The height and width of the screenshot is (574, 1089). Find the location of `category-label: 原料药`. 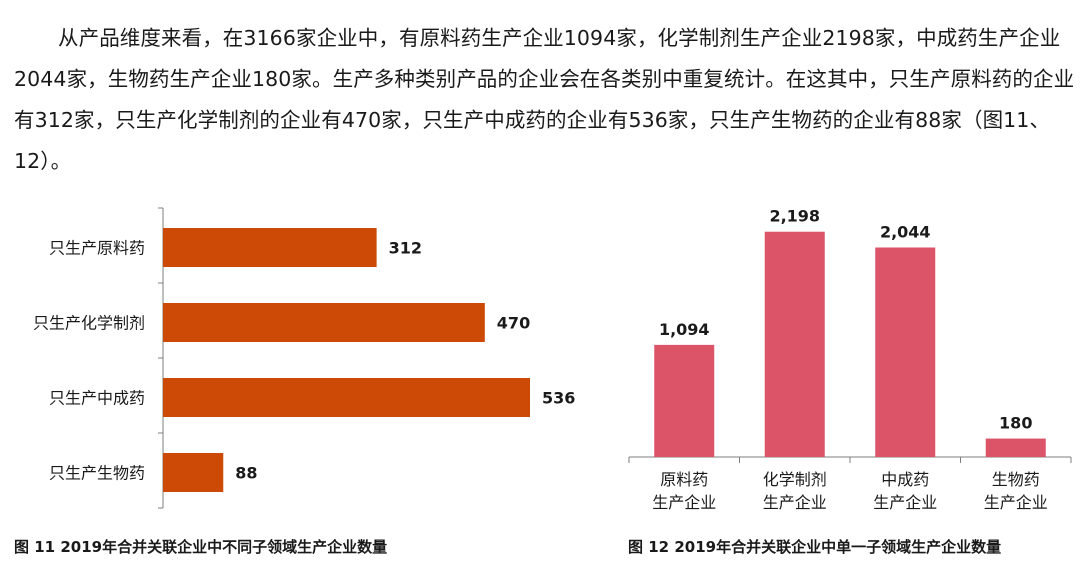

category-label: 原料药 is located at coordinates (684, 479).